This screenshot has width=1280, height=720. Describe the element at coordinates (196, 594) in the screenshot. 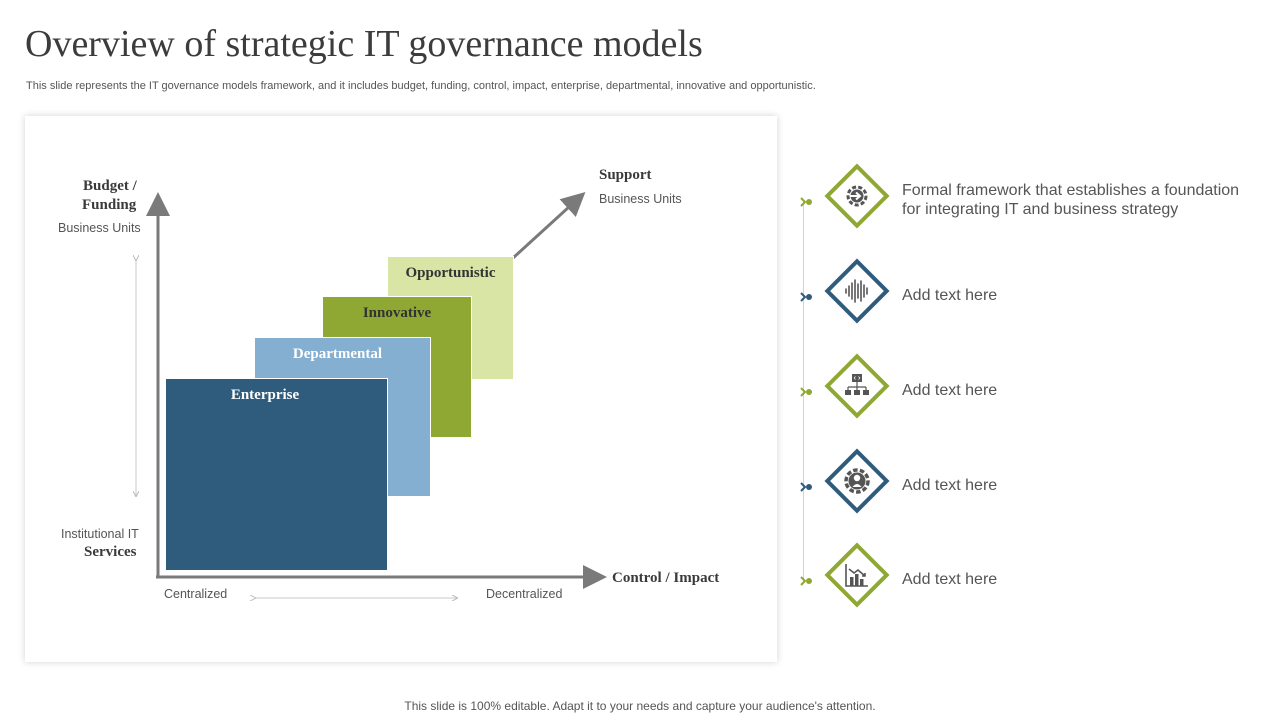

I see `x-left-label: Centralized` at that location.